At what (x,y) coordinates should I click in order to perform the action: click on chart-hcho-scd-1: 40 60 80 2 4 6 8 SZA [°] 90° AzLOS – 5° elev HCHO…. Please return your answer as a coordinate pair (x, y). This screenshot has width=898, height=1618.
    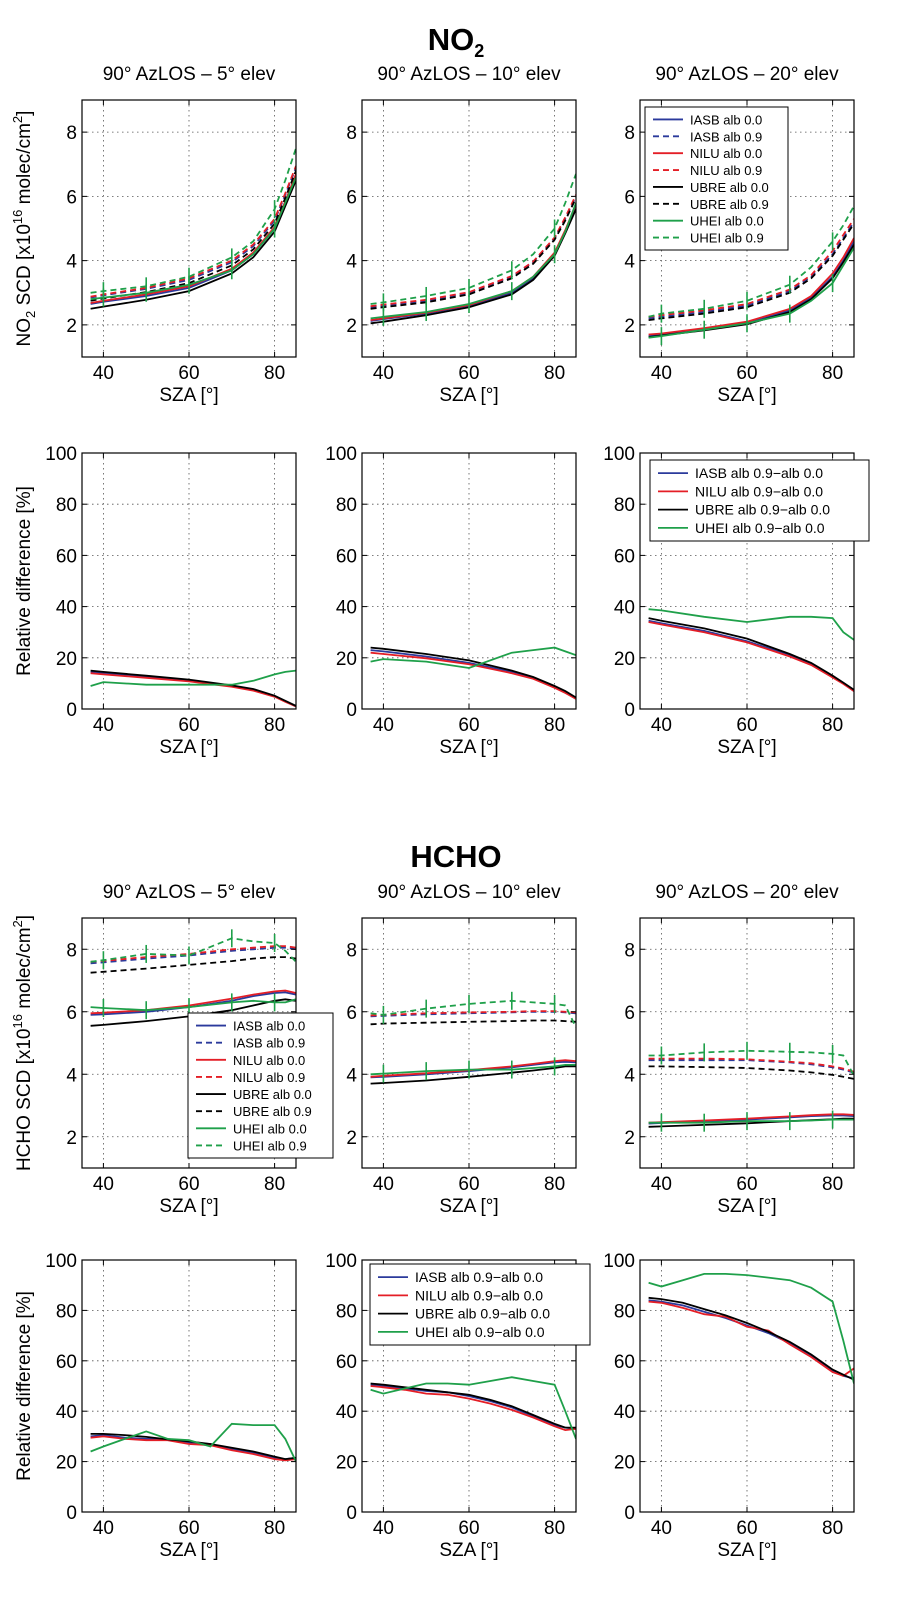
    Looking at the image, I should click on (172, 1049).